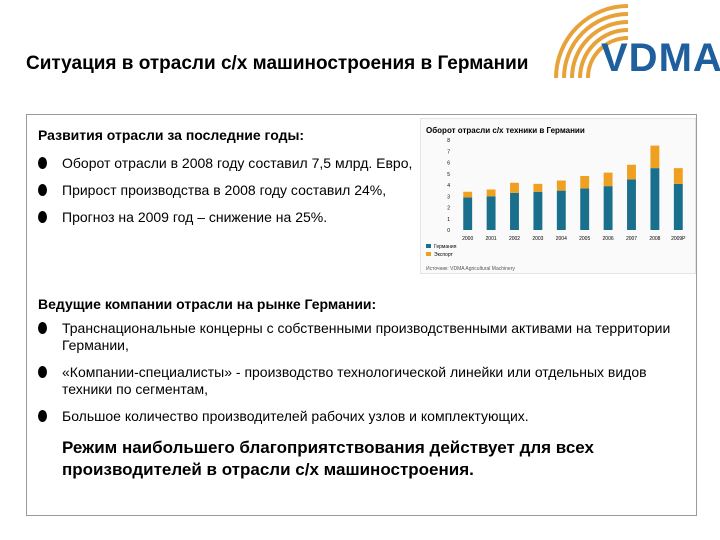  I want to click on x-tick-label: 2006, so click(608, 239).